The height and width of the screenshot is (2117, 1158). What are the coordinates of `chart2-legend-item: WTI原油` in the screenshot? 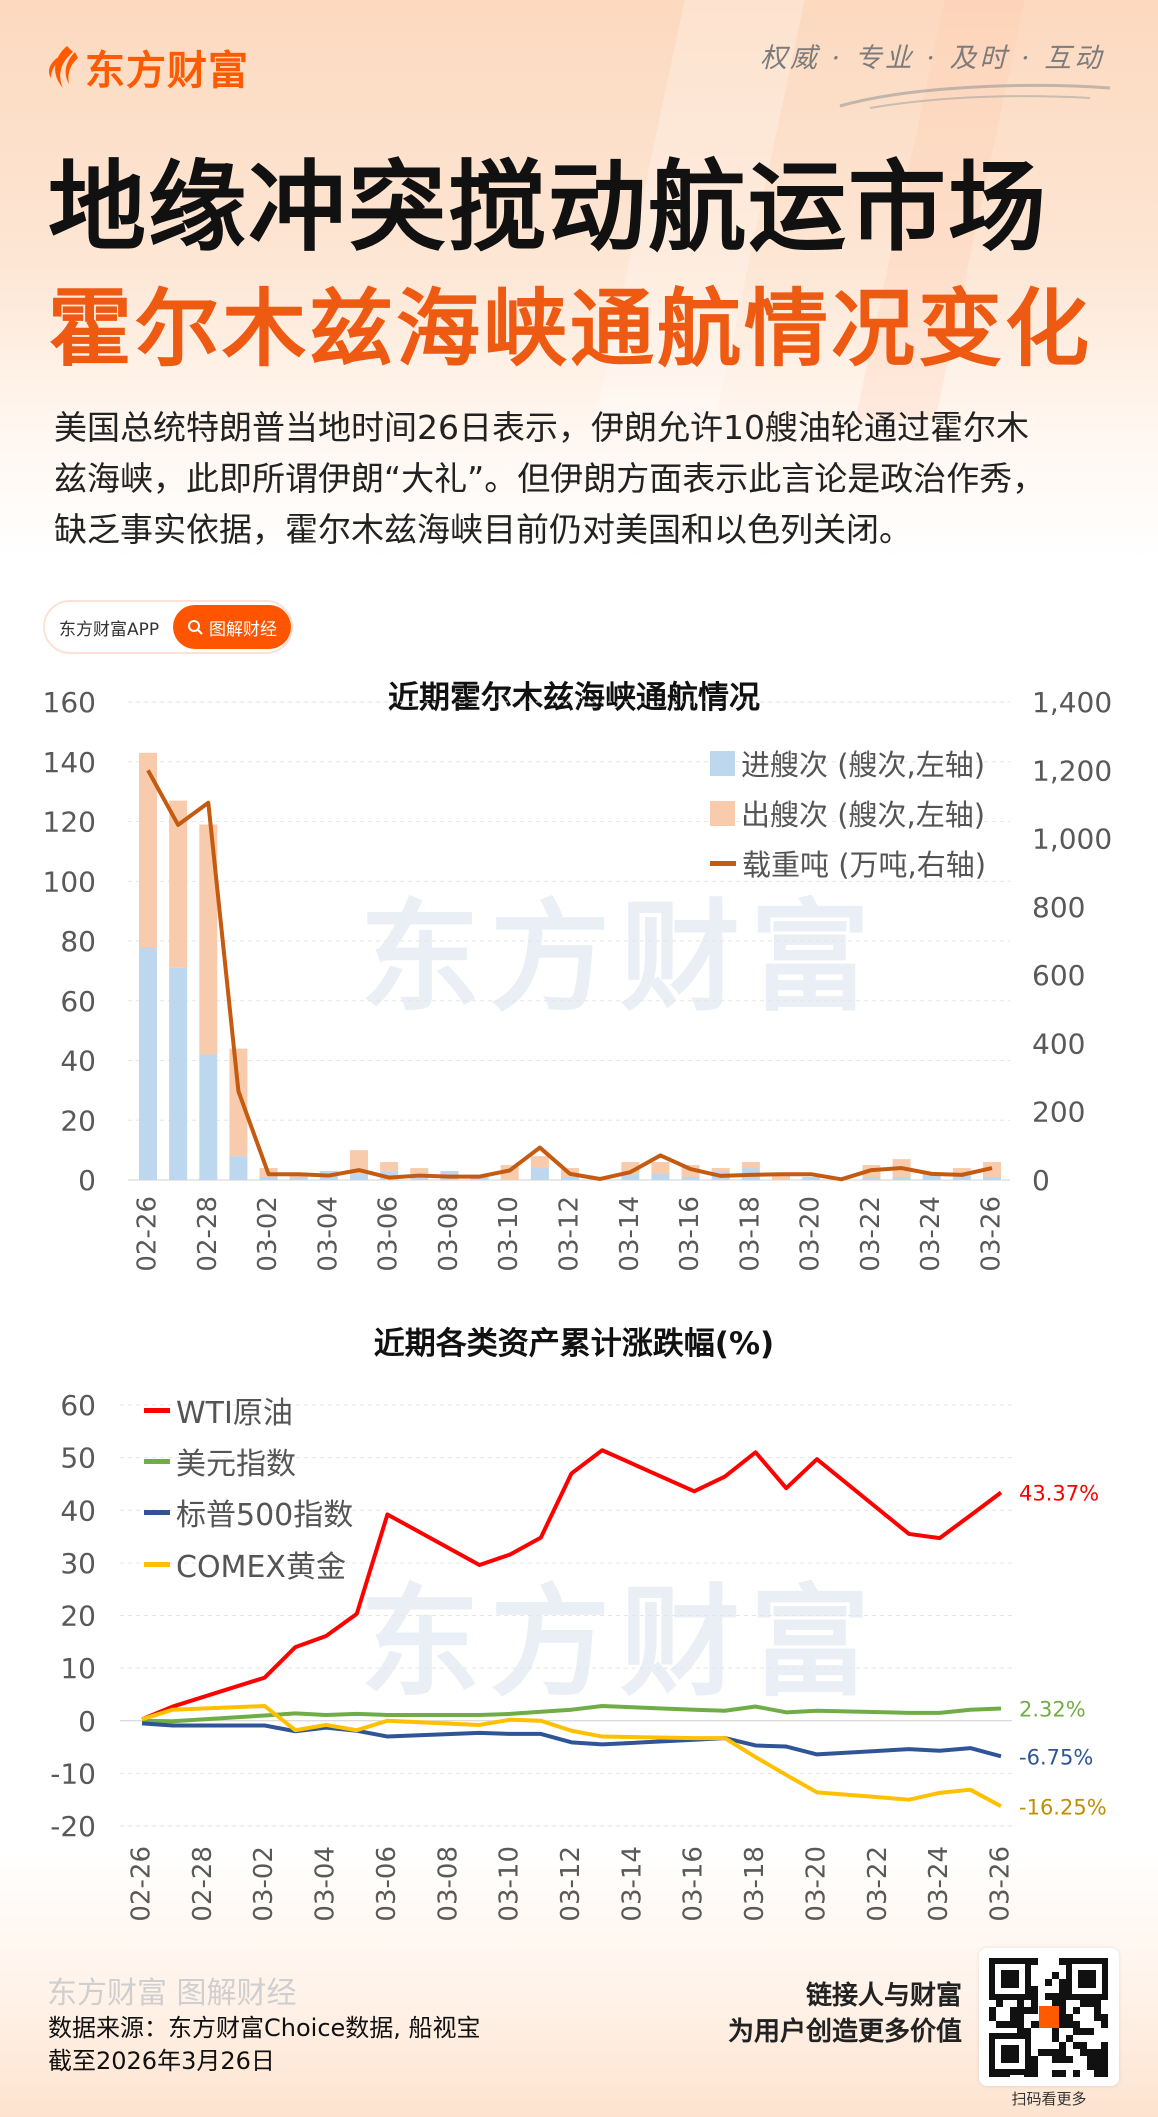 It's located at (218, 1410).